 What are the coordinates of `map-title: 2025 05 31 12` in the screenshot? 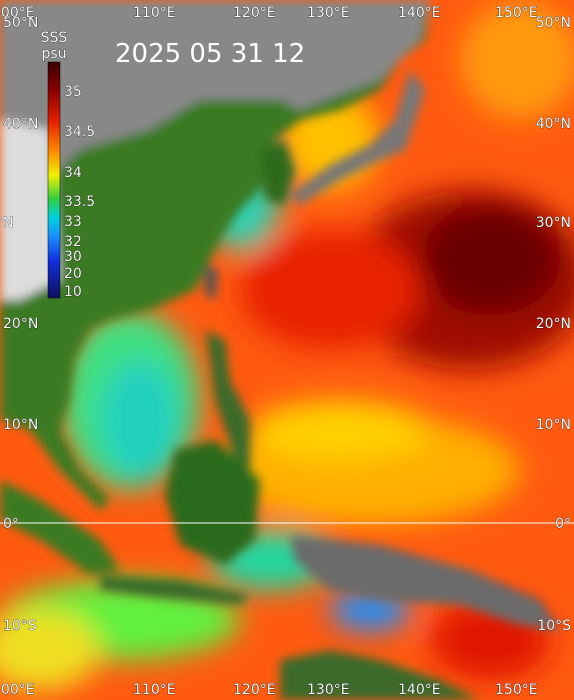 It's located at (210, 54).